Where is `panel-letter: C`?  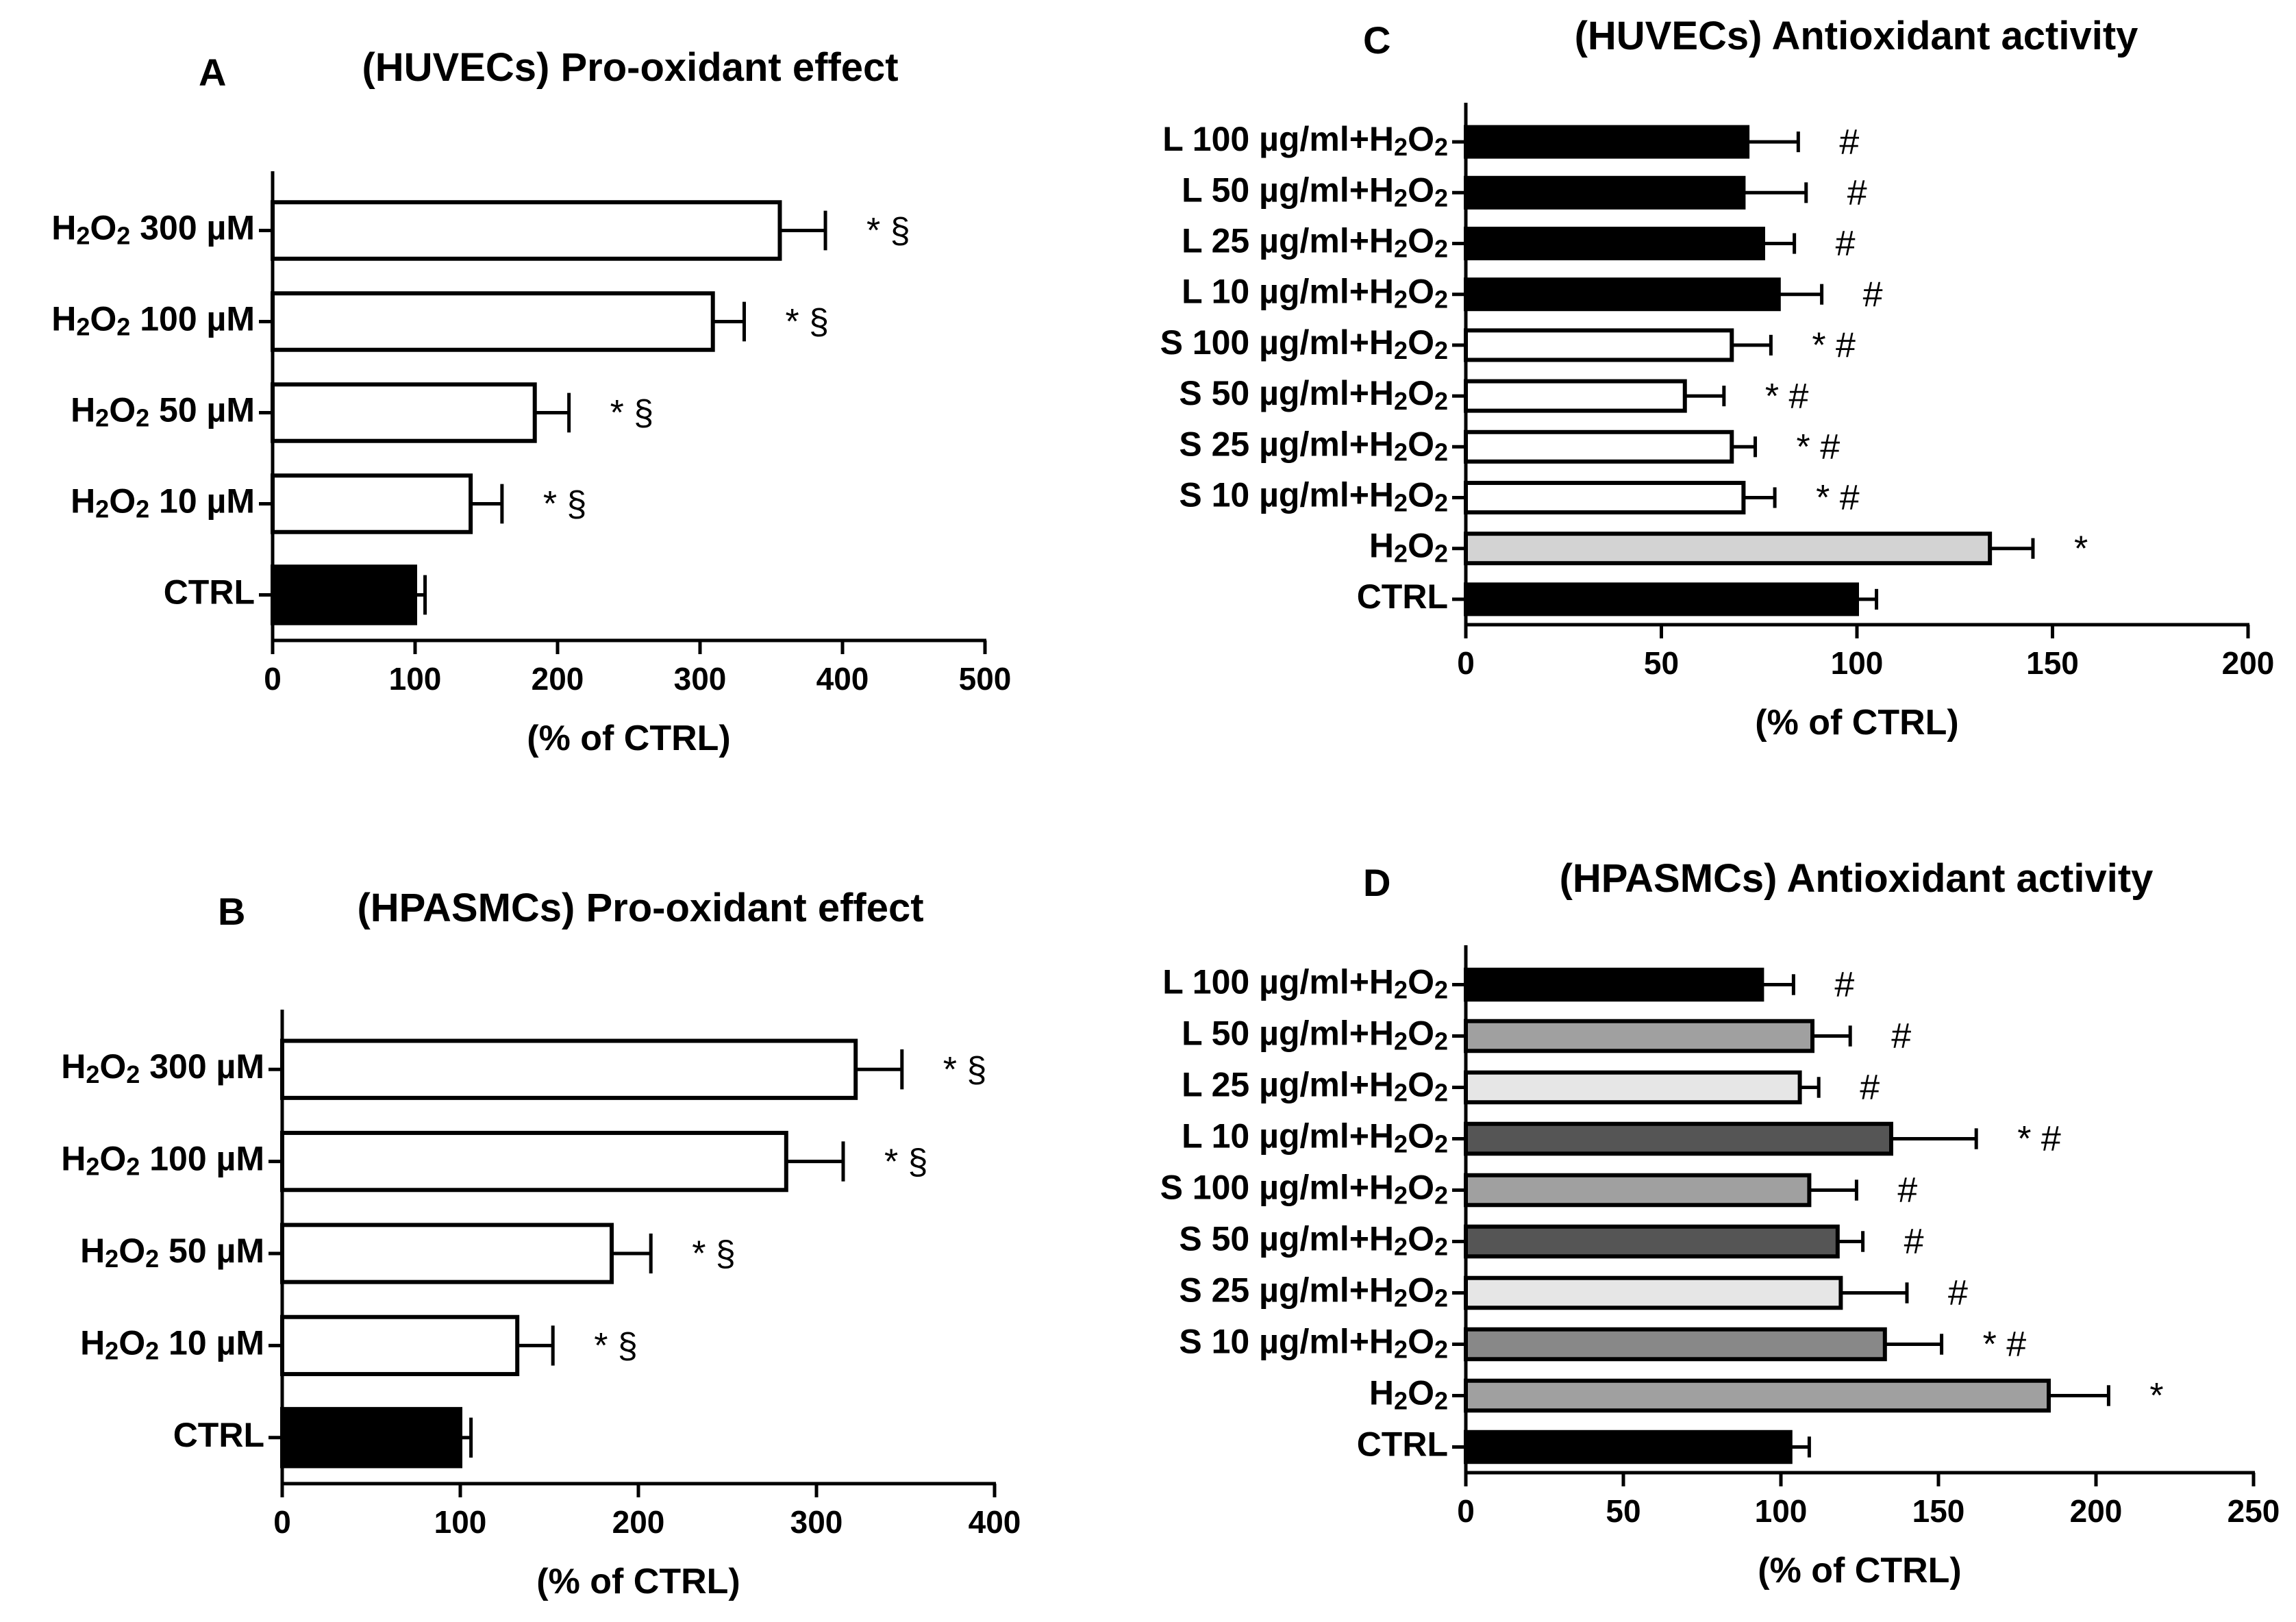 panel-letter: C is located at coordinates (1376, 40).